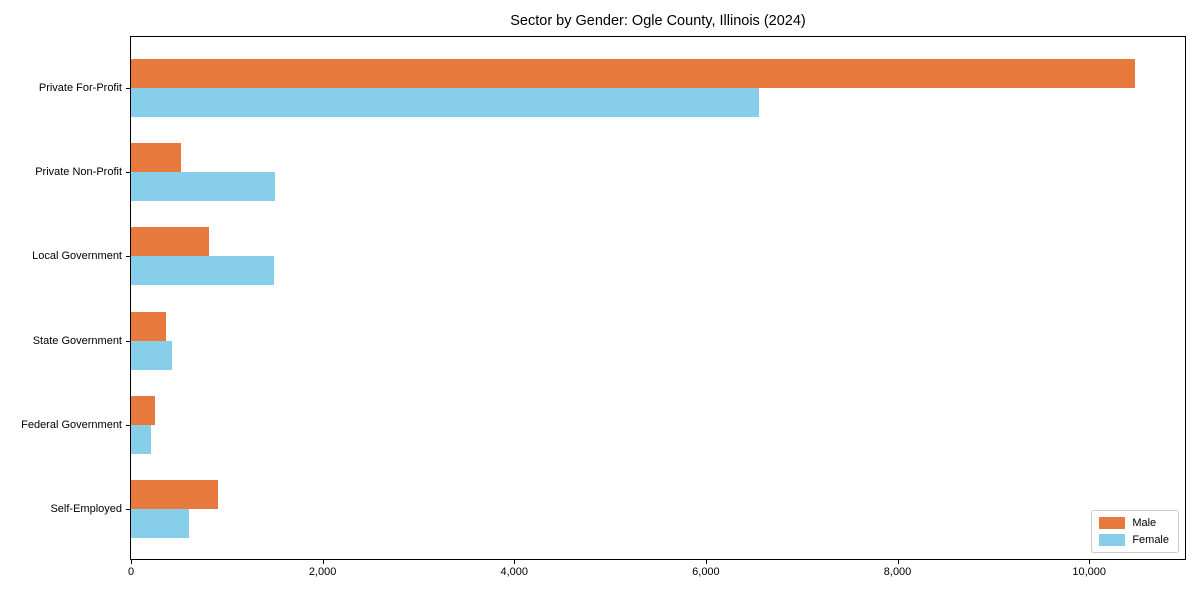 This screenshot has width=1200, height=600. Describe the element at coordinates (322, 572) in the screenshot. I see `x-tick-label-2-000: 2,000` at that location.